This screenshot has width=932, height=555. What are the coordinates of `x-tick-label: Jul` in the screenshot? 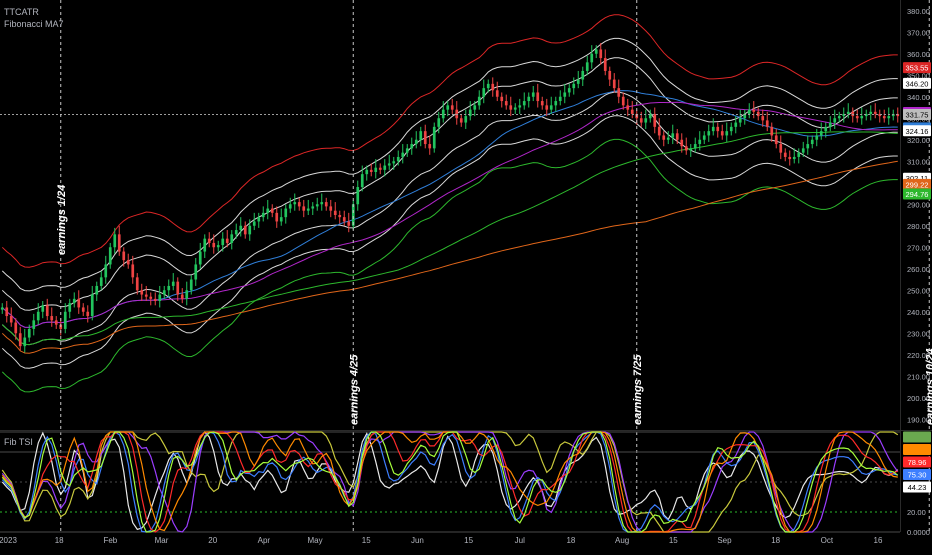 It's located at (520, 540).